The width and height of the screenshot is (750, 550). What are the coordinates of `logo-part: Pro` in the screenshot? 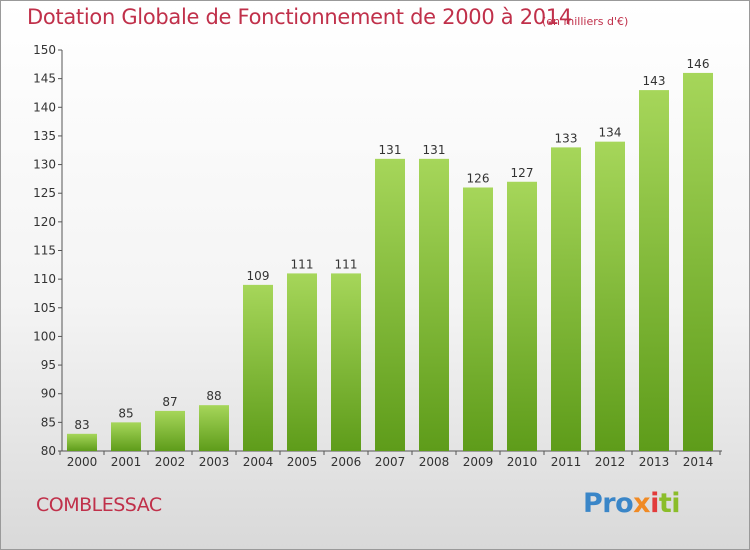 It's located at (608, 503).